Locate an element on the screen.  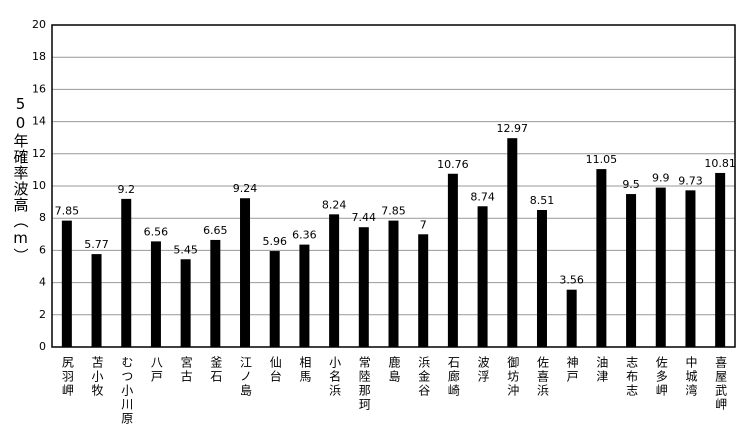
x-tick-label: 佐喜浜 is located at coordinates (542, 377).